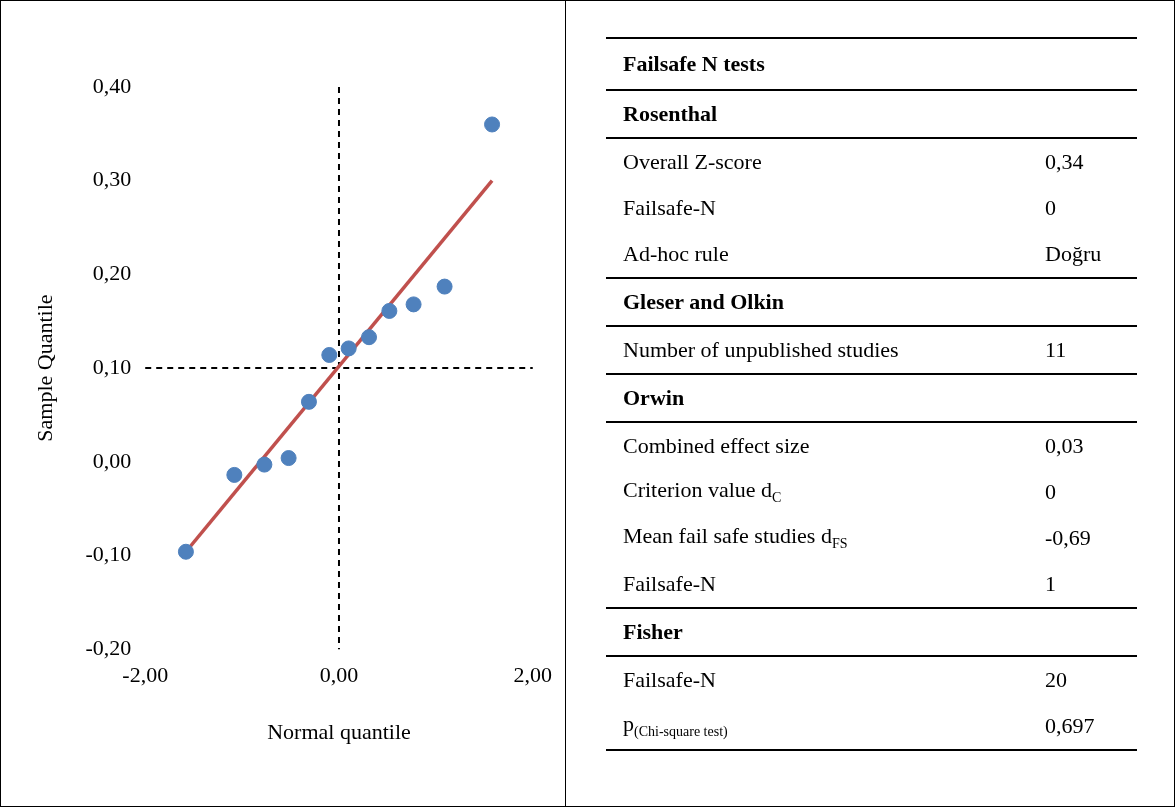 The height and width of the screenshot is (807, 1175). I want to click on text: 20, so click(1056, 679).